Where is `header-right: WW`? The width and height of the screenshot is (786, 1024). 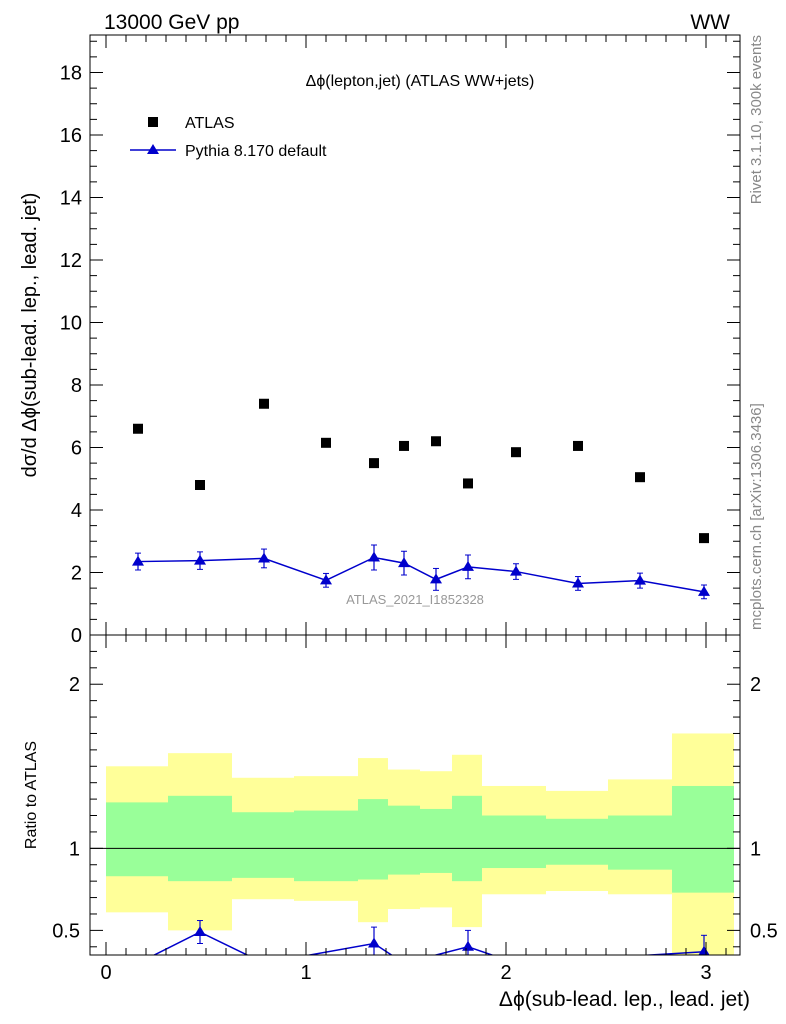 header-right: WW is located at coordinates (710, 22).